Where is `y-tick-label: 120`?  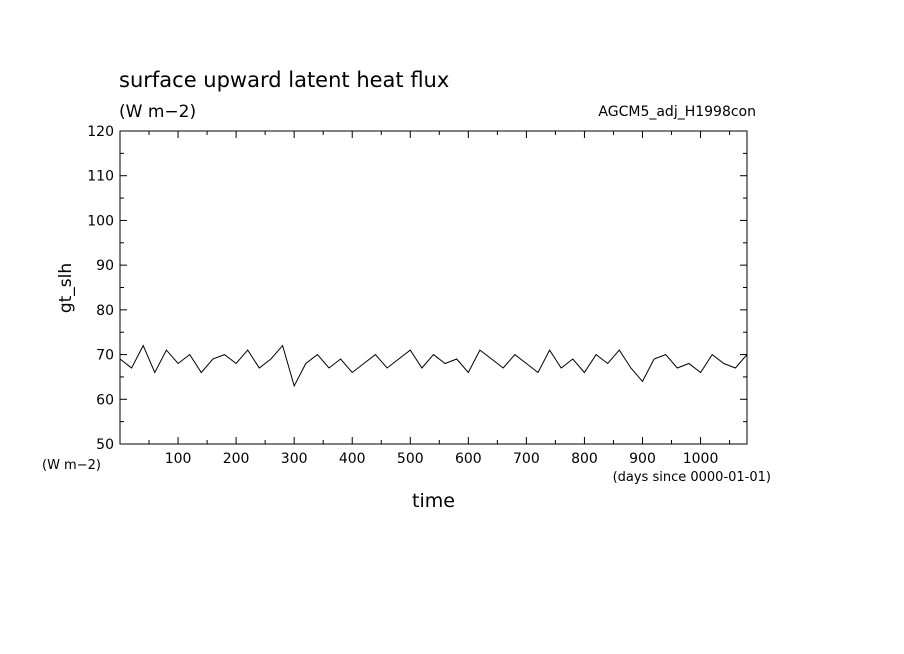
y-tick-label: 120 is located at coordinates (100, 132).